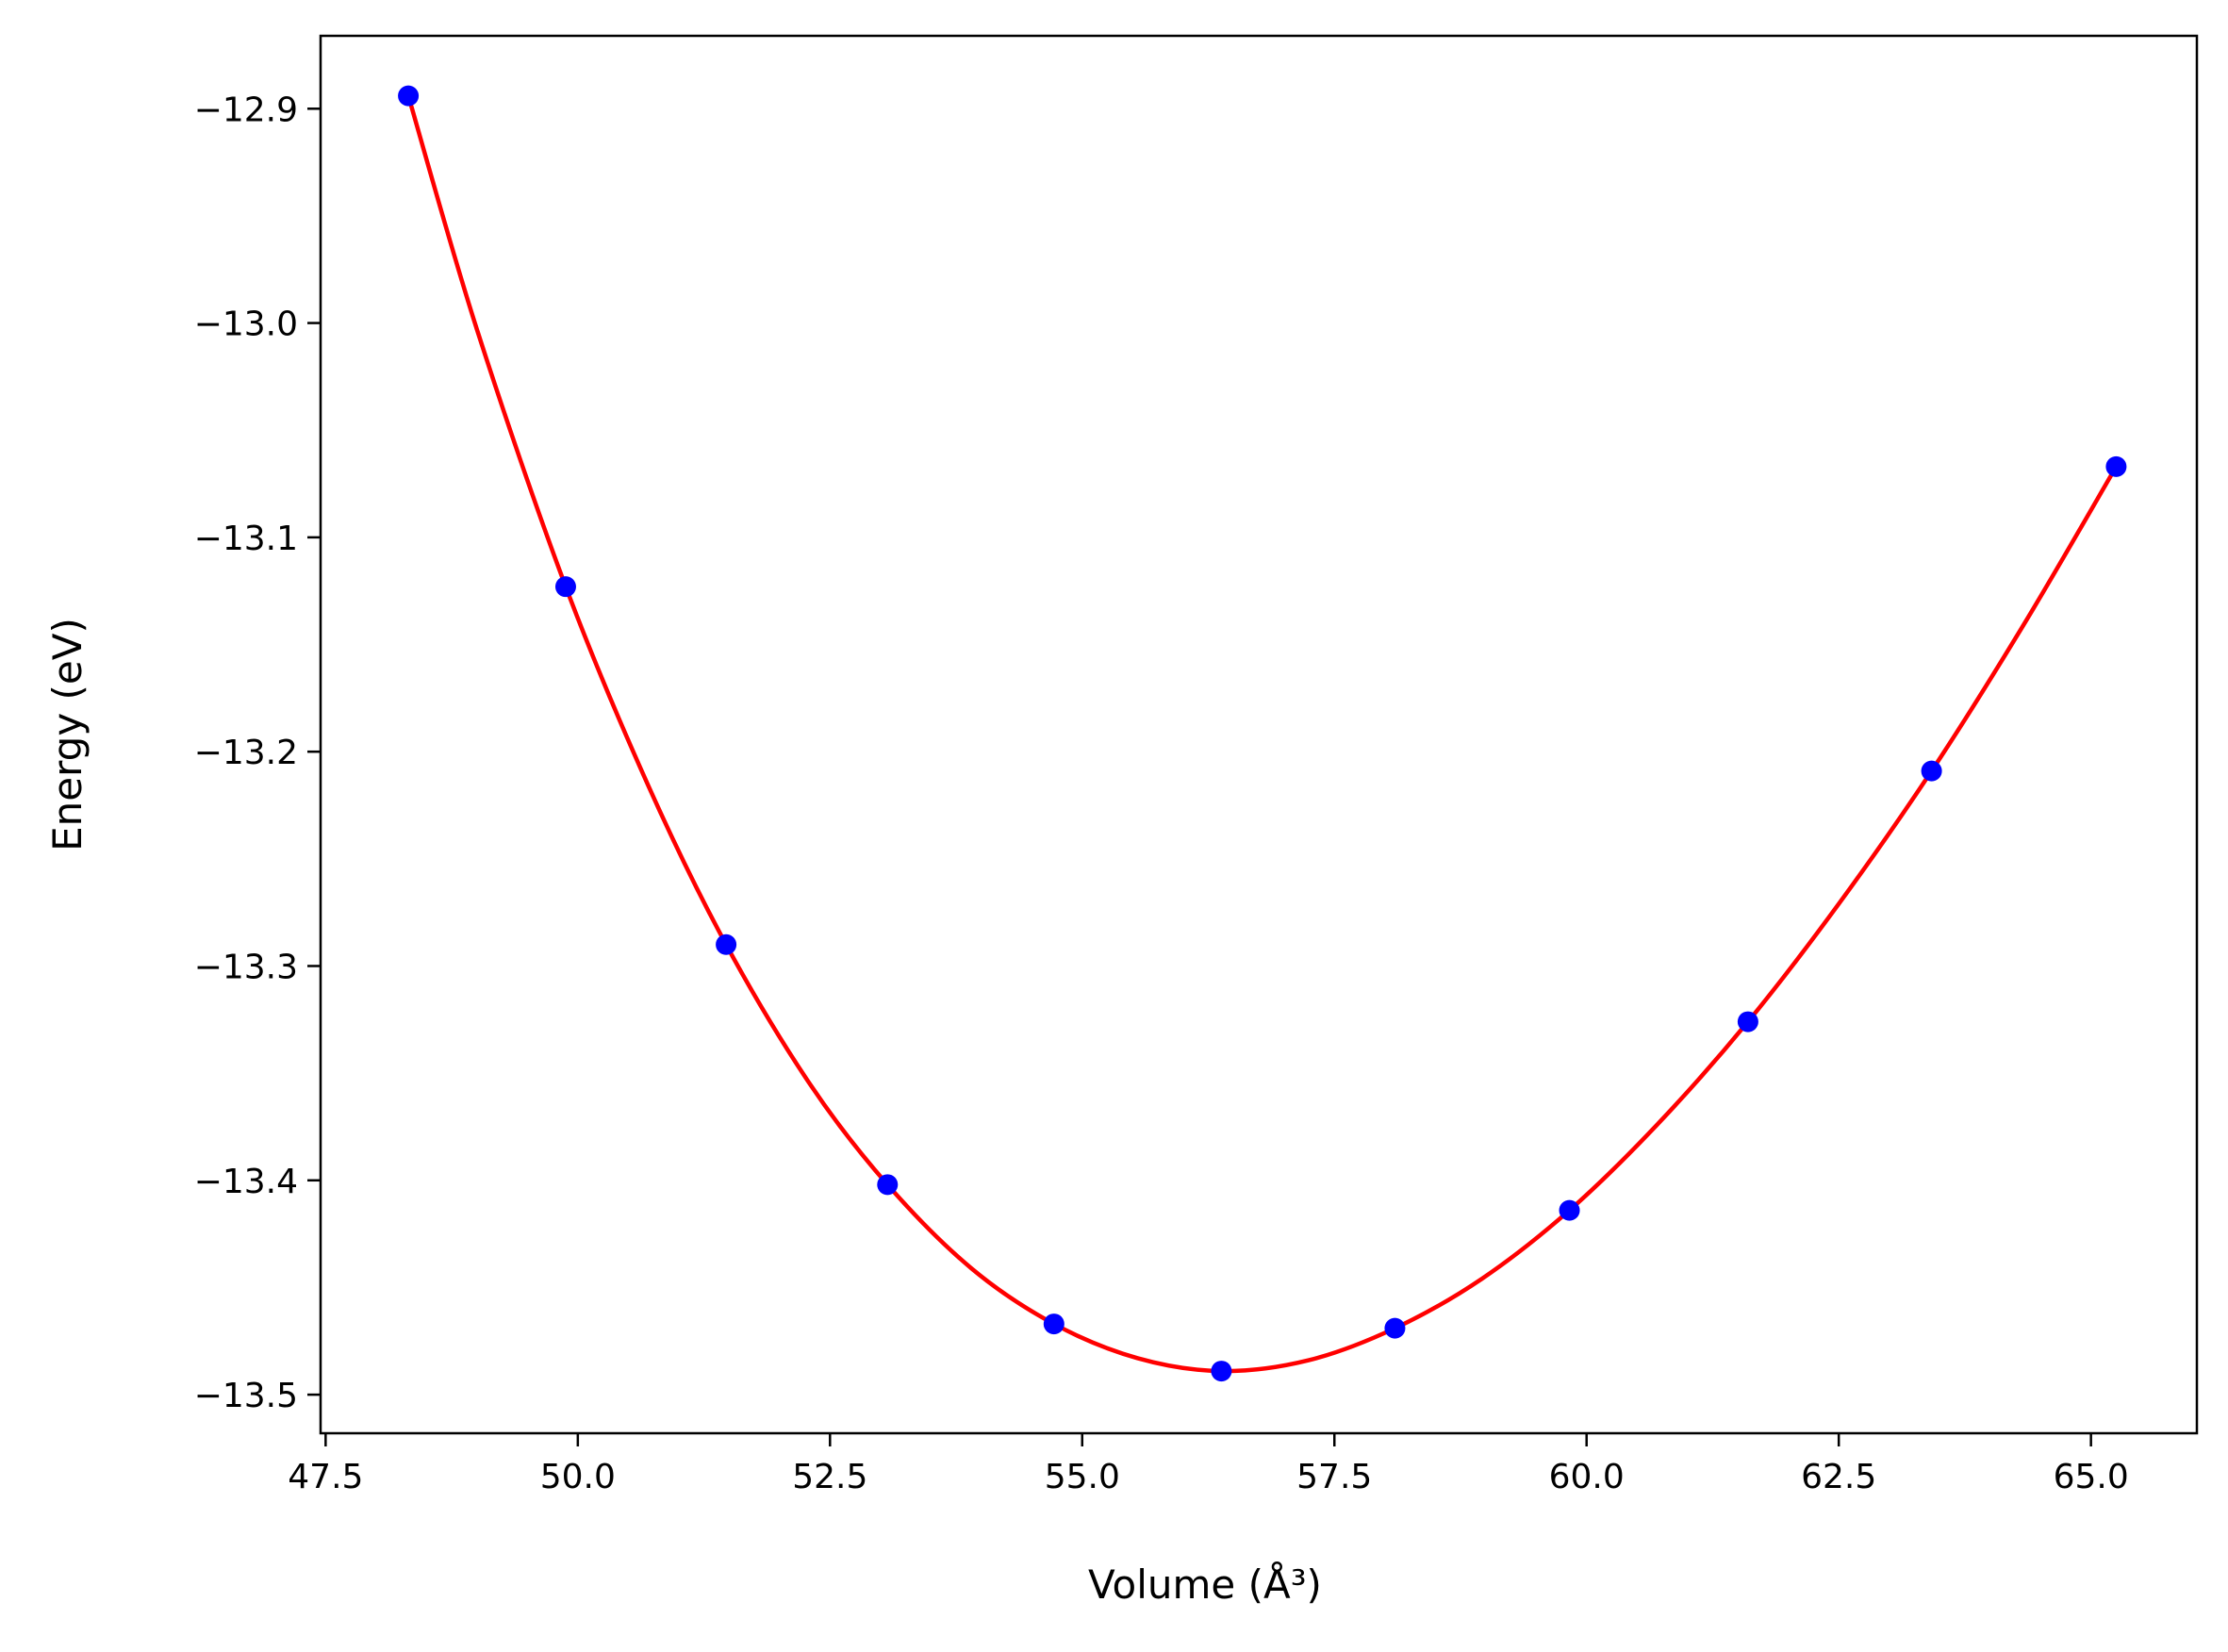 The width and height of the screenshot is (2228, 1652). I want to click on y-tick-label: −13.2, so click(246, 753).